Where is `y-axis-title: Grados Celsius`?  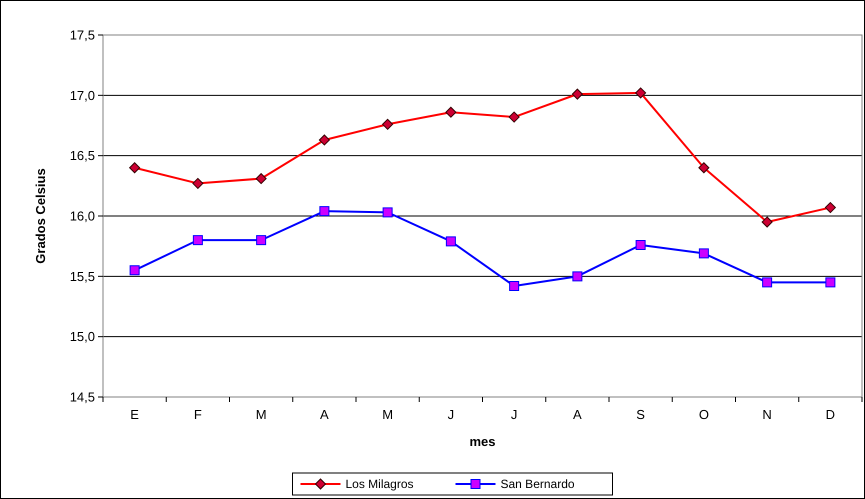
y-axis-title: Grados Celsius is located at coordinates (40, 216).